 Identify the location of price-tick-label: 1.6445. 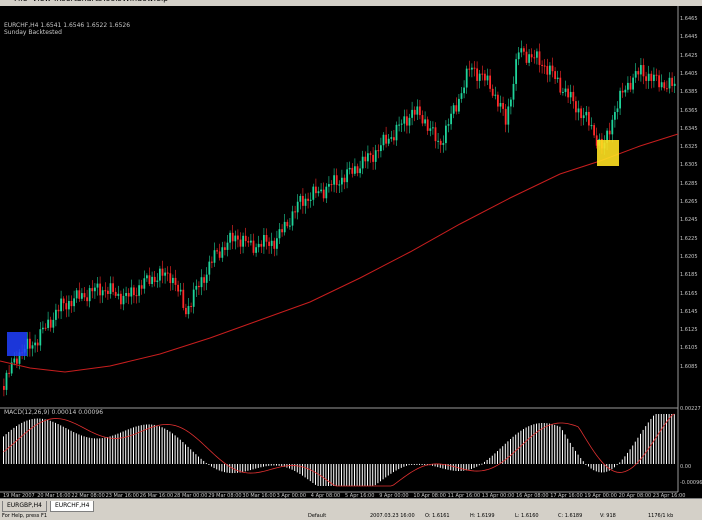
(689, 37).